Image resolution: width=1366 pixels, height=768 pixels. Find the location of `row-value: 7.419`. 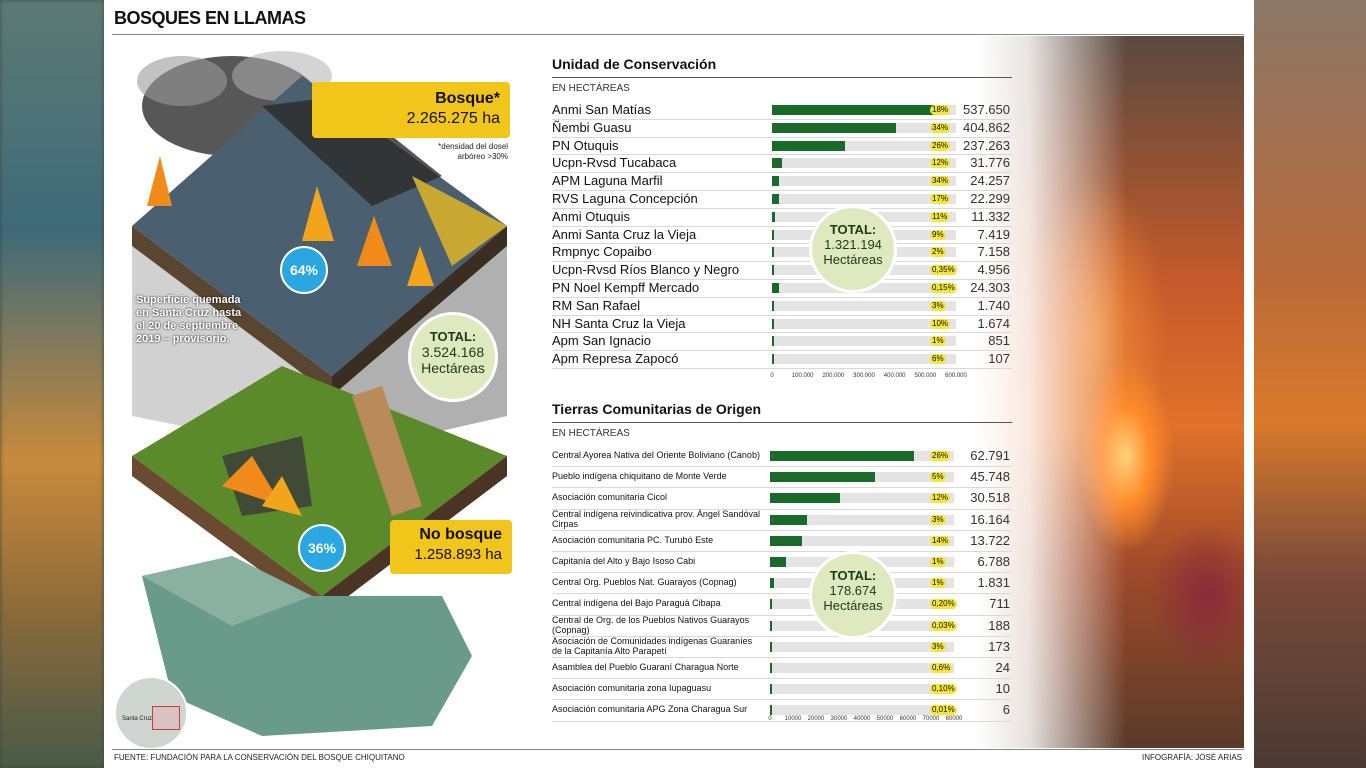

row-value: 7.419 is located at coordinates (993, 234).